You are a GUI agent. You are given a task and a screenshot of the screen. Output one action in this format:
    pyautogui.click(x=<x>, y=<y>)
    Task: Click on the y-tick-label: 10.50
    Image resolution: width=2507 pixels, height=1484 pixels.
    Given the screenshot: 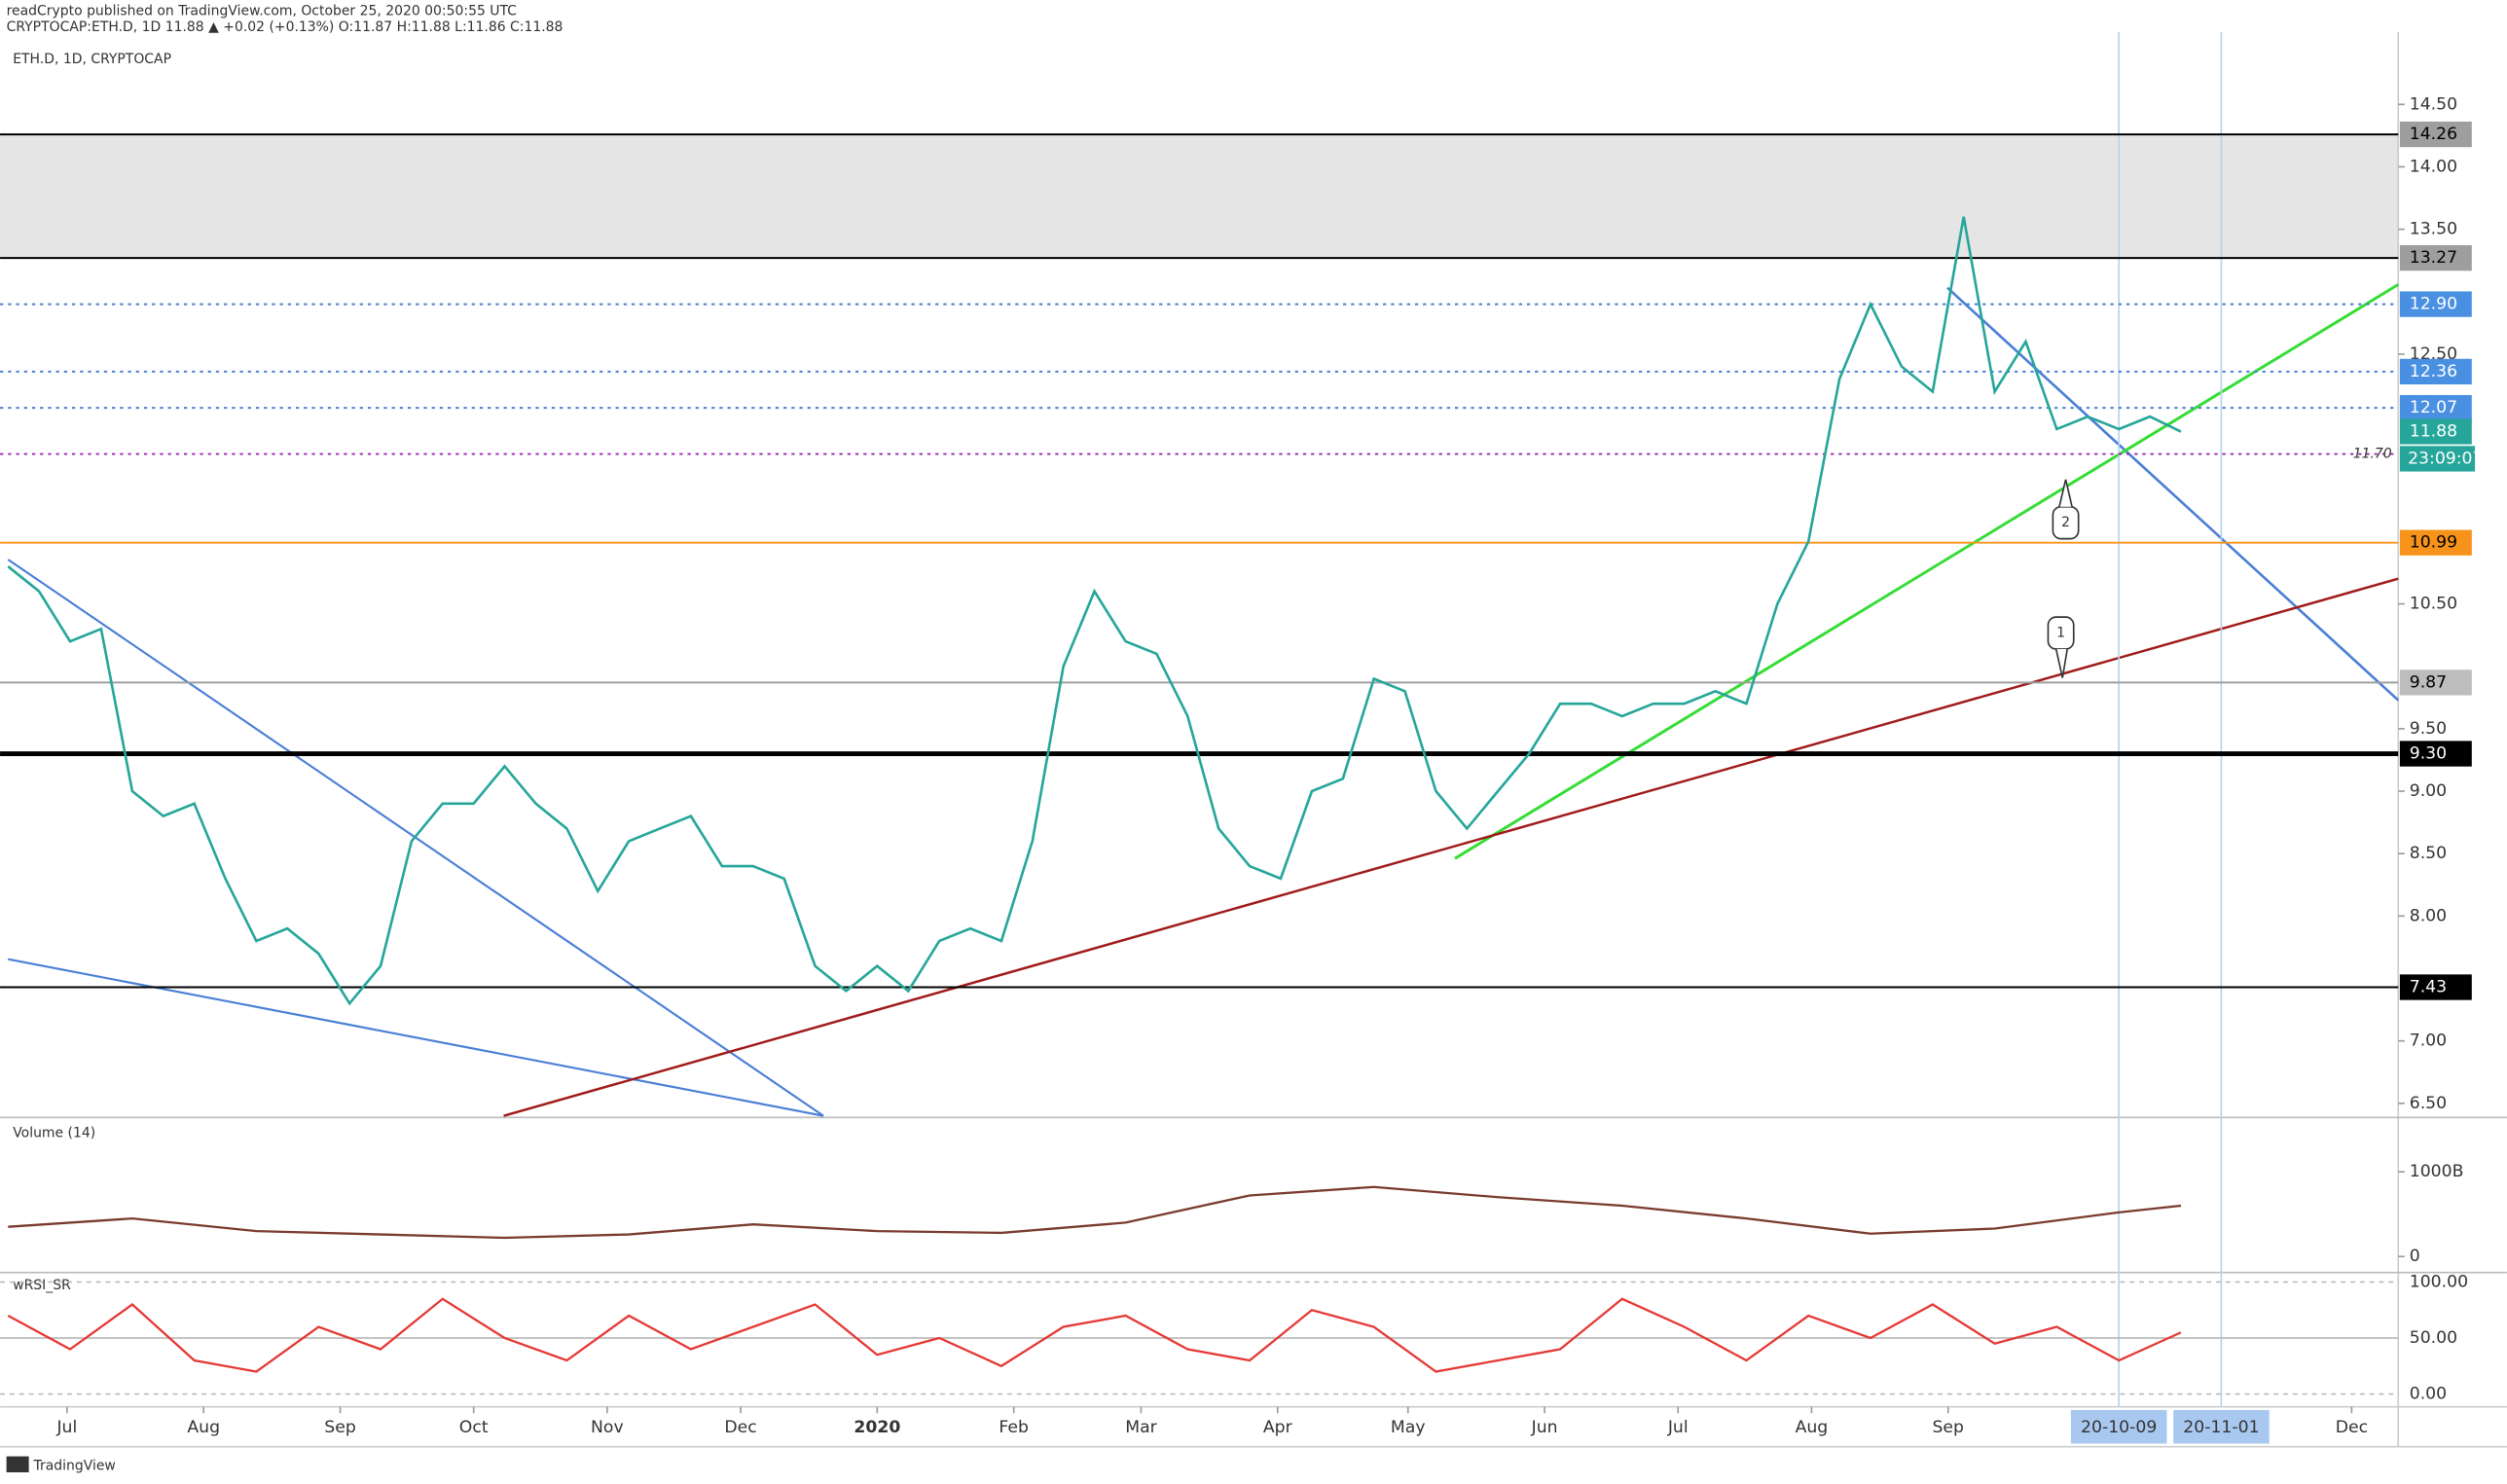 What is the action you would take?
    pyautogui.click(x=2434, y=604)
    